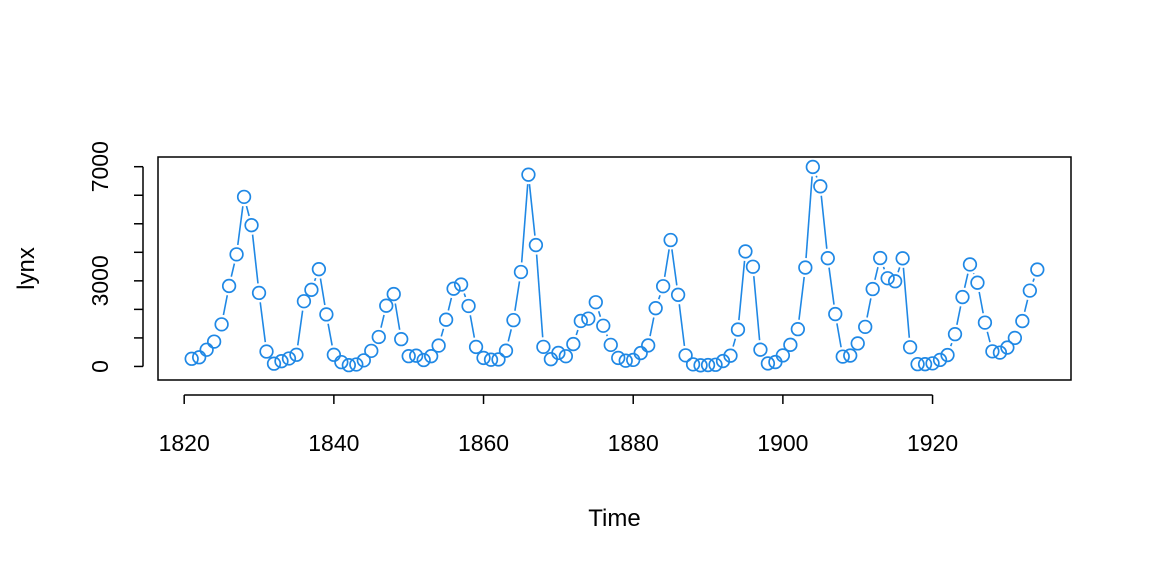  What do you see at coordinates (614, 518) in the screenshot?
I see `x-axis-title: Time` at bounding box center [614, 518].